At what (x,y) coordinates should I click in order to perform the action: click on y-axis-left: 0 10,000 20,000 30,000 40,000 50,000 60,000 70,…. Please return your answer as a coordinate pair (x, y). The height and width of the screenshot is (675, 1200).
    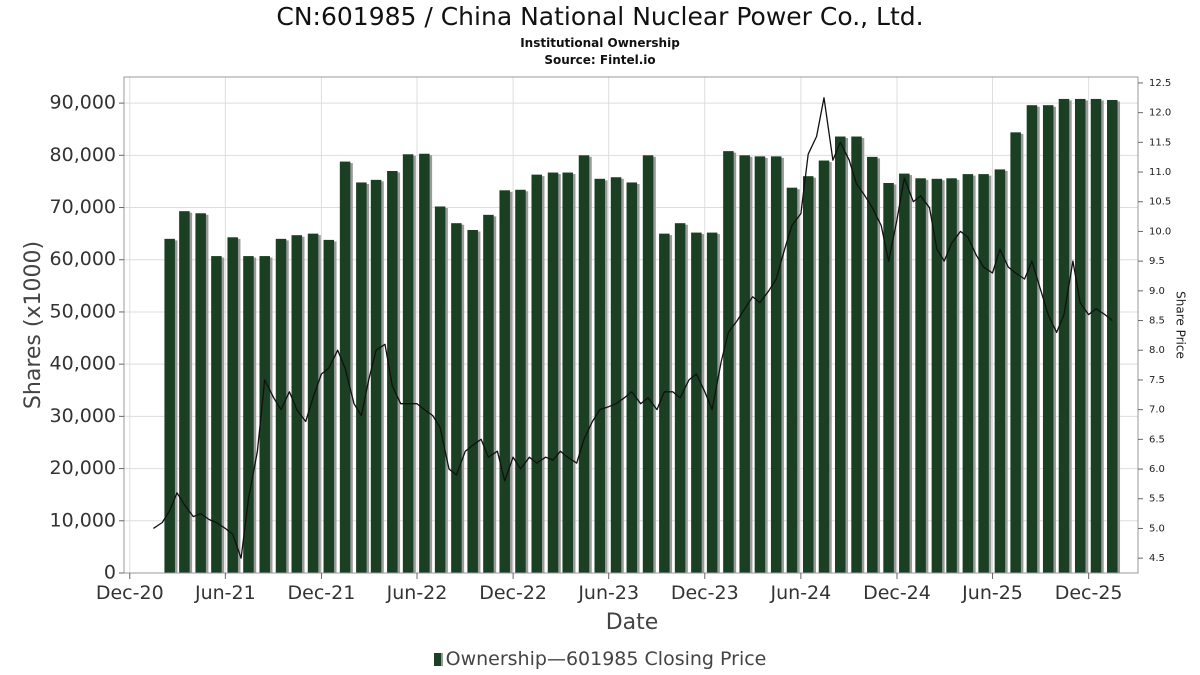
    Looking at the image, I should click on (87, 338).